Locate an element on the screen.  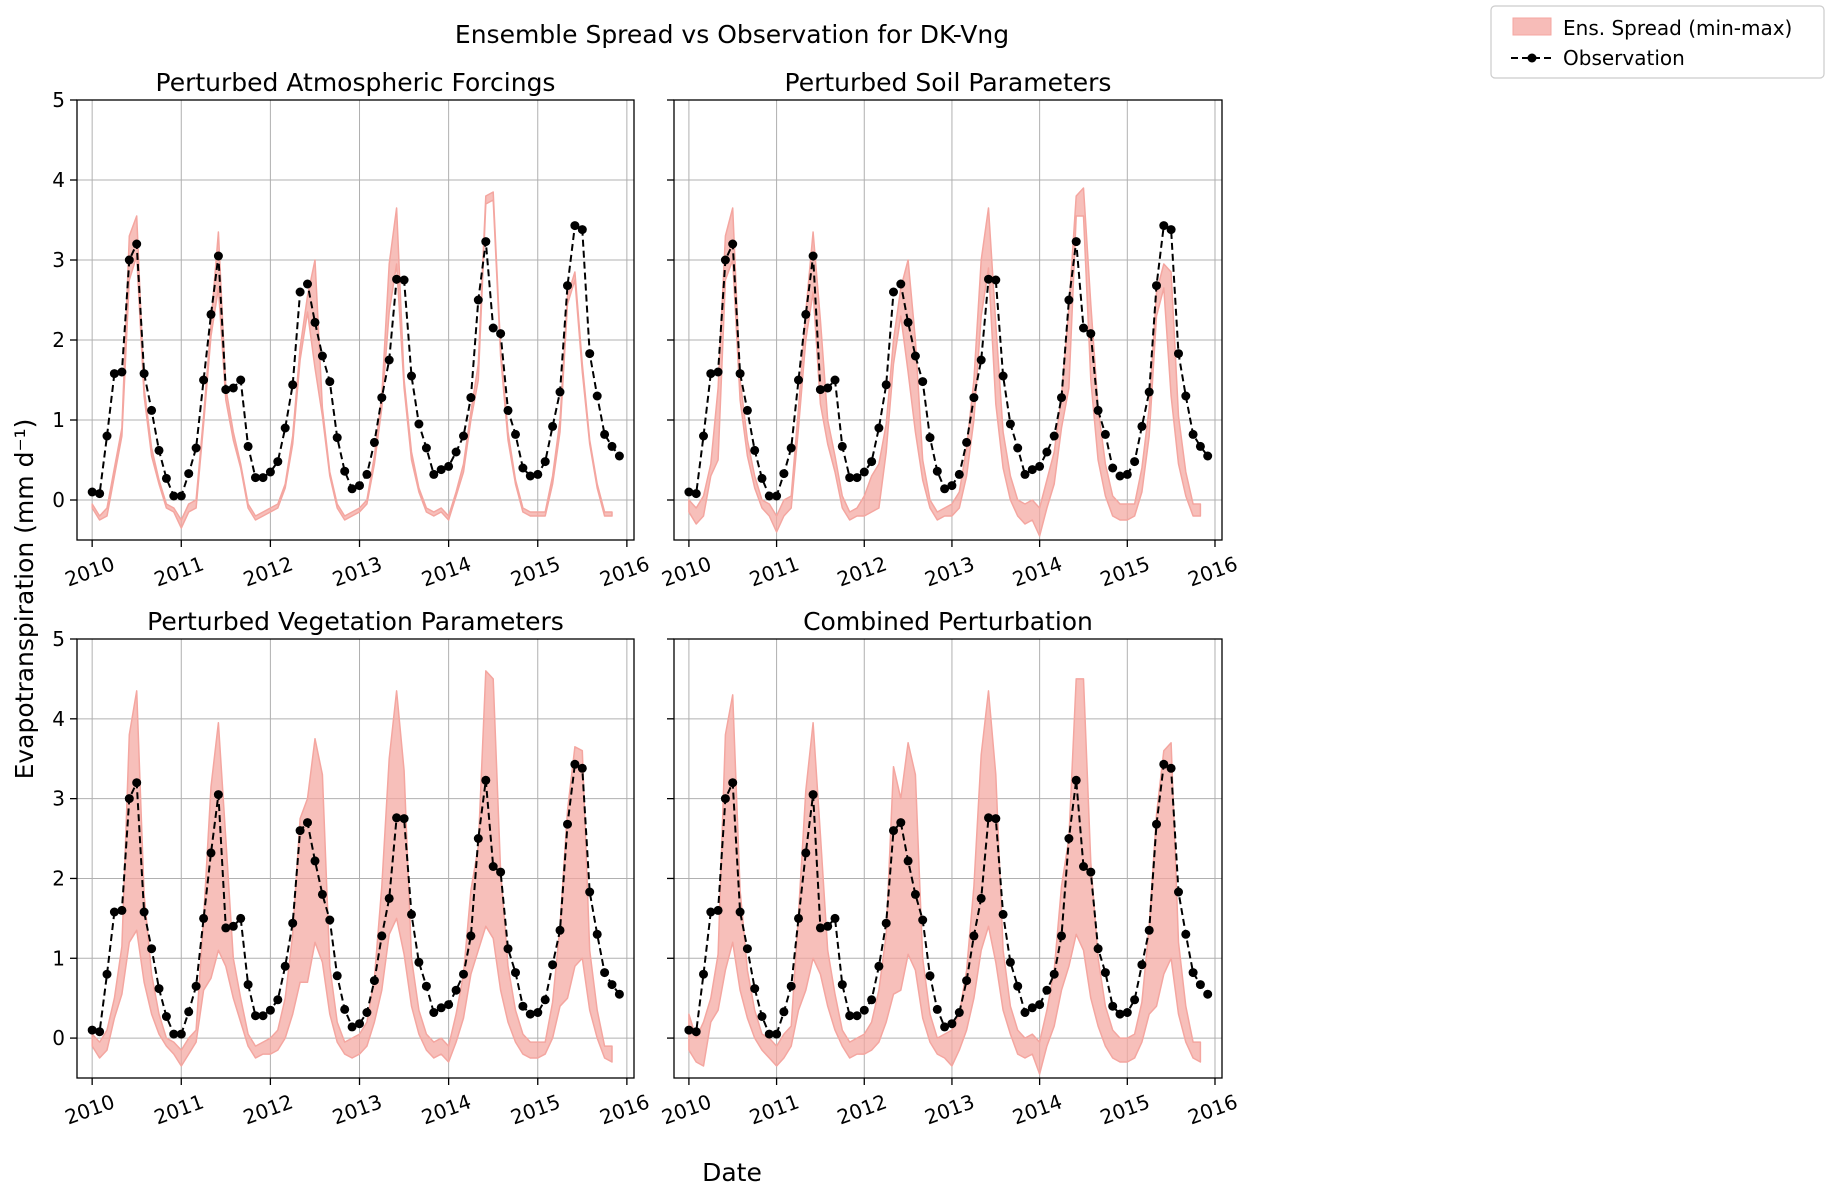
legend-spread-swatch is located at coordinates (1532, 26).